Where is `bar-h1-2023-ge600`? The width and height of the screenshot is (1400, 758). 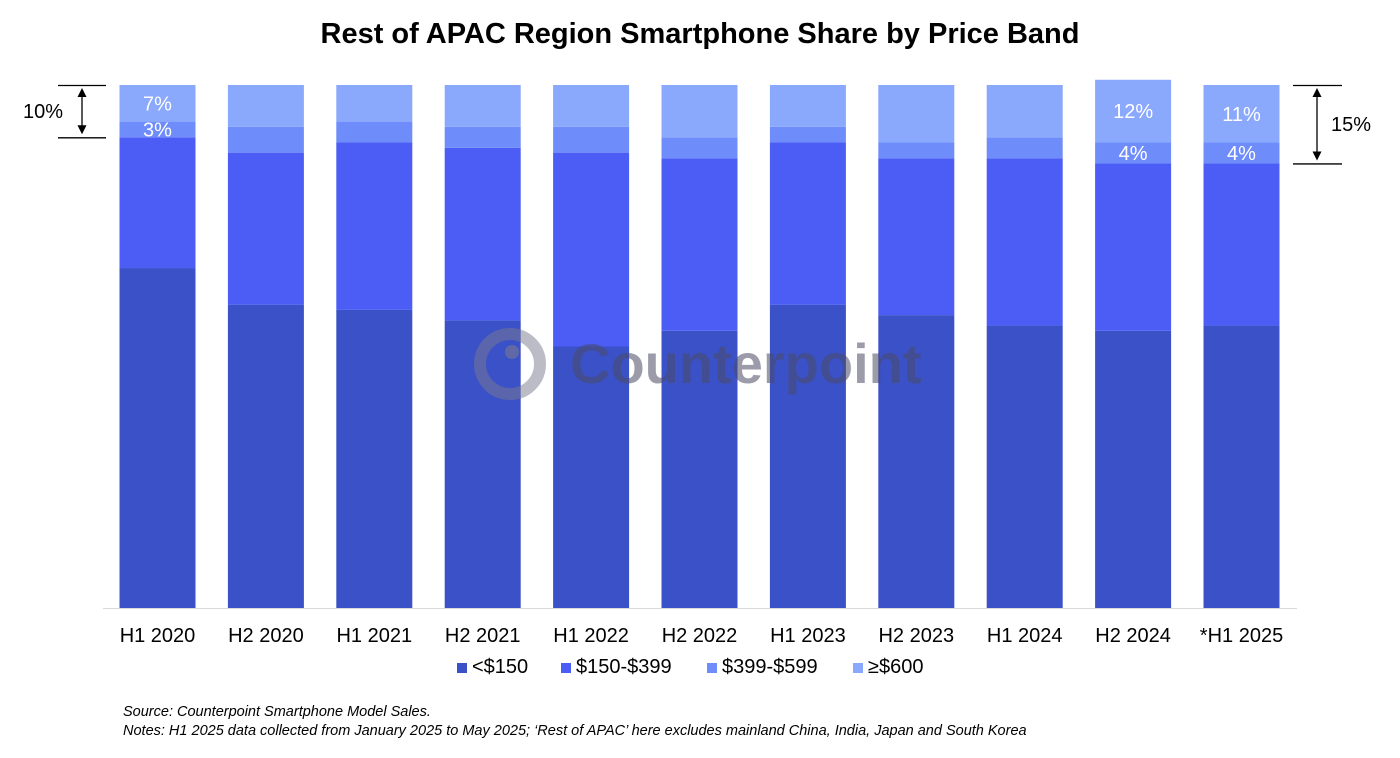 bar-h1-2023-ge600 is located at coordinates (807, 106).